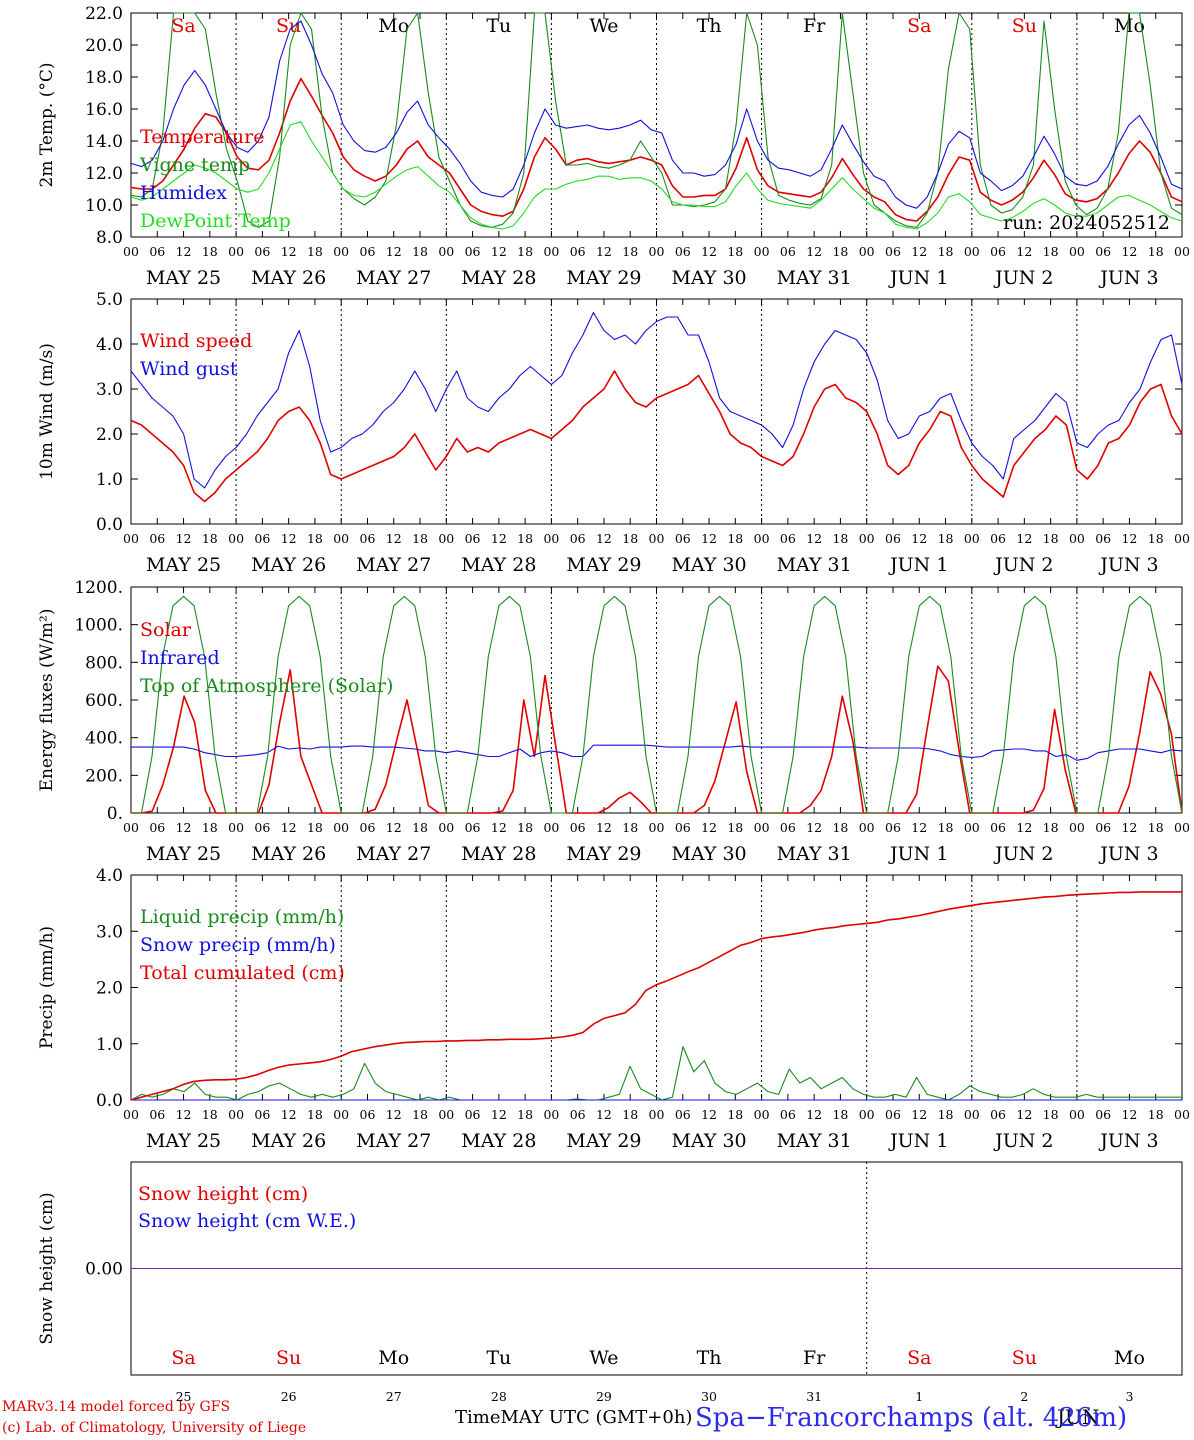 The width and height of the screenshot is (1194, 1440). What do you see at coordinates (109, 390) in the screenshot?
I see `y-tick-label: 3.0` at bounding box center [109, 390].